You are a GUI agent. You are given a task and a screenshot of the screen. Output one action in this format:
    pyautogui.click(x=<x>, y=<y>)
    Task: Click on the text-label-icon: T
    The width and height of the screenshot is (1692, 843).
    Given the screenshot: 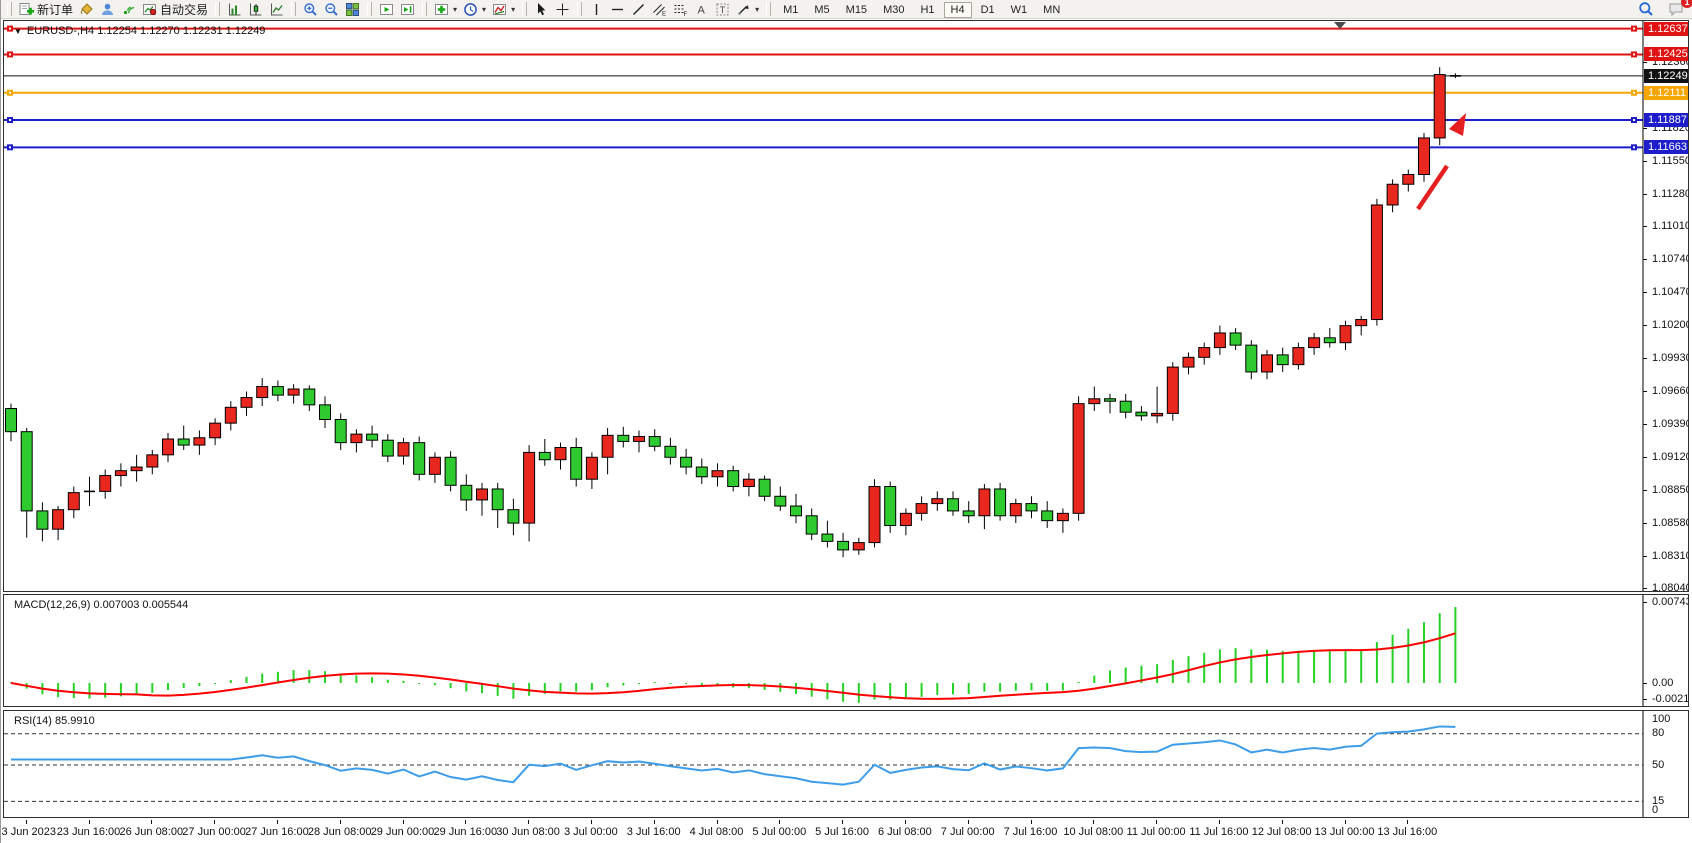 What is the action you would take?
    pyautogui.click(x=722, y=9)
    